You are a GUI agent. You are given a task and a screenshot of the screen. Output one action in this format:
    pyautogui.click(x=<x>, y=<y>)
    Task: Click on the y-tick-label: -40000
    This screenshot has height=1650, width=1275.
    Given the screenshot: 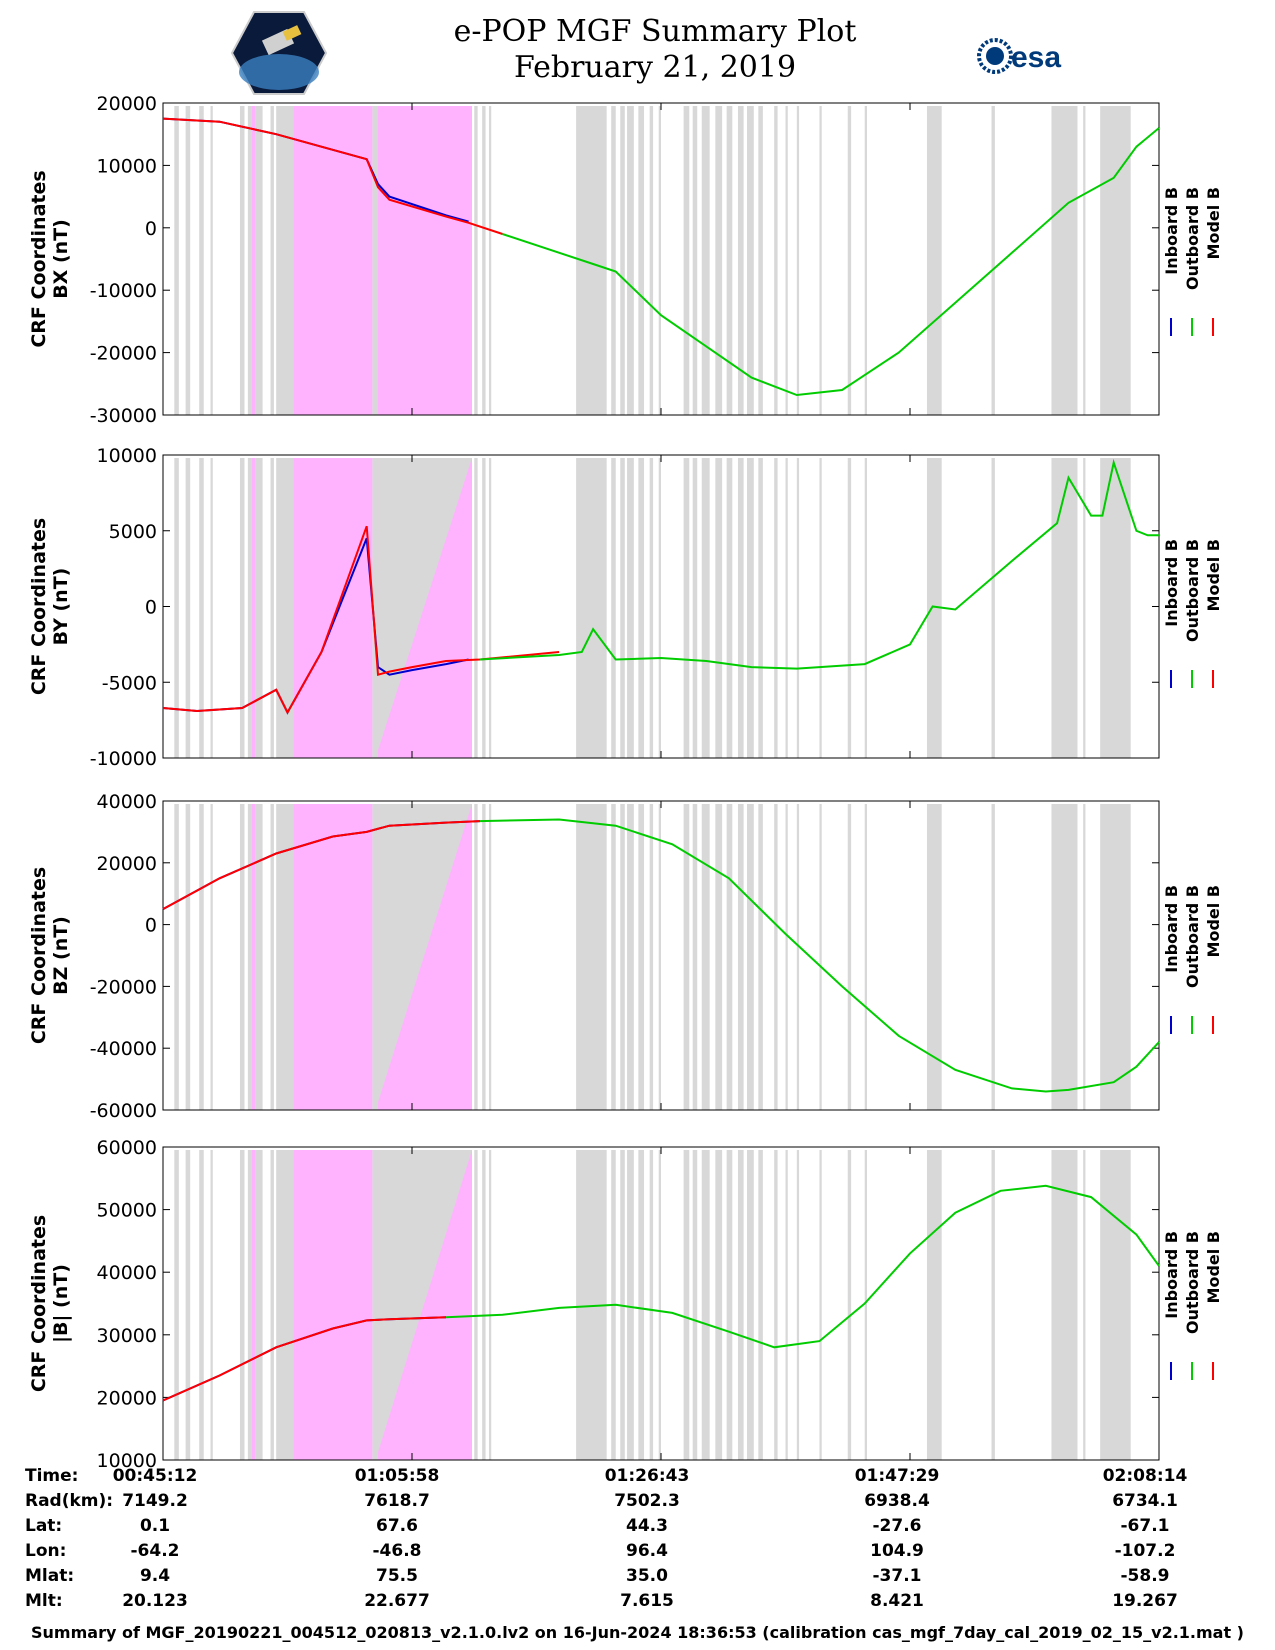 What is the action you would take?
    pyautogui.click(x=123, y=1049)
    